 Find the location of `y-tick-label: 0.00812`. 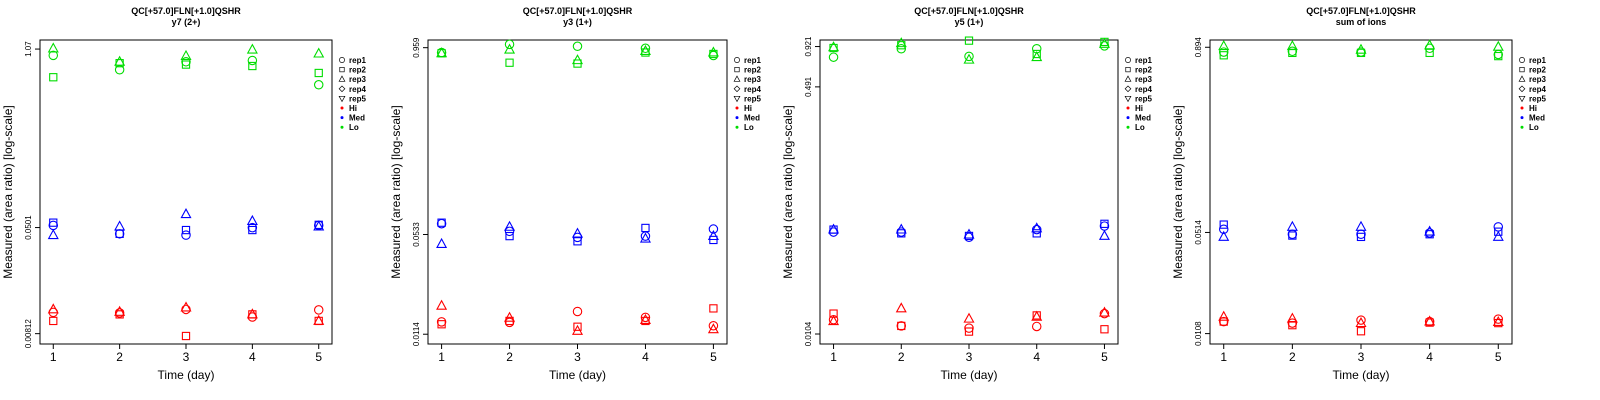

y-tick-label: 0.00812 is located at coordinates (28, 333).